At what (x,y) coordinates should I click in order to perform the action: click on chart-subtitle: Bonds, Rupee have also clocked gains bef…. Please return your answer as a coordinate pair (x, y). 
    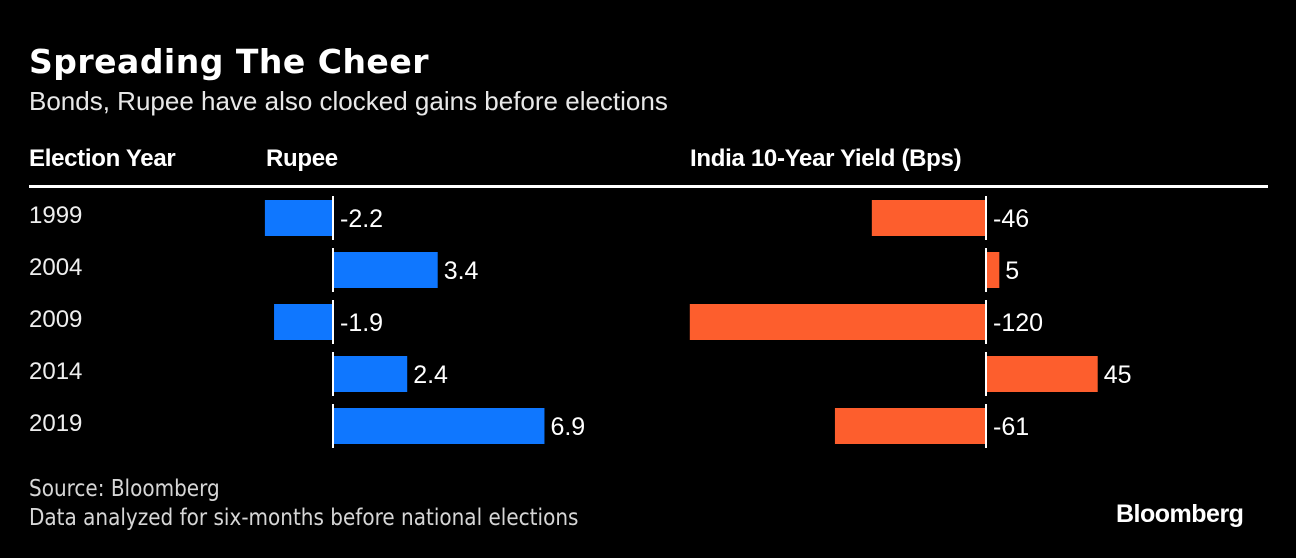
    Looking at the image, I should click on (348, 101).